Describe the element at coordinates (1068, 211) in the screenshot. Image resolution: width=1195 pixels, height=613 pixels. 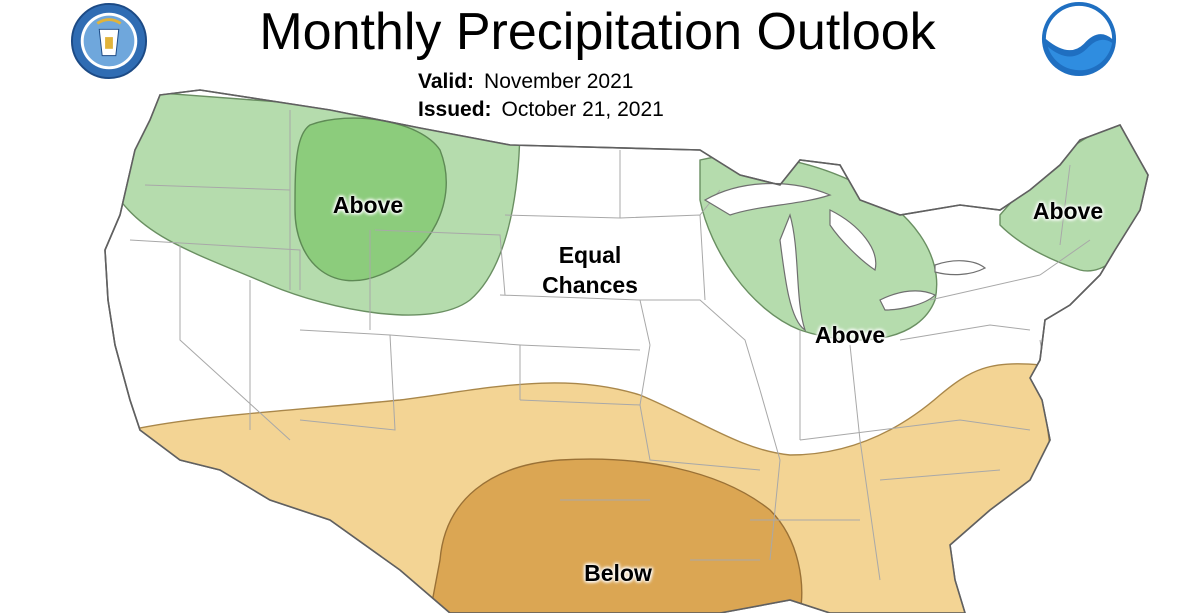
I see `label-new-england: Above` at that location.